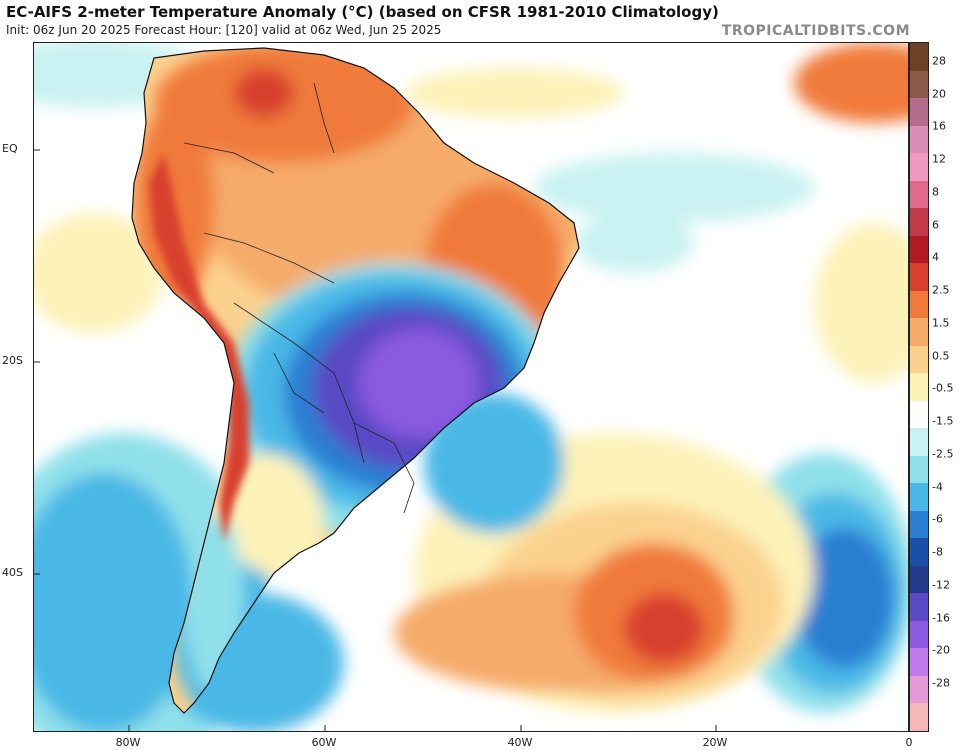  What do you see at coordinates (941, 650) in the screenshot?
I see `colorbar-label: -20` at bounding box center [941, 650].